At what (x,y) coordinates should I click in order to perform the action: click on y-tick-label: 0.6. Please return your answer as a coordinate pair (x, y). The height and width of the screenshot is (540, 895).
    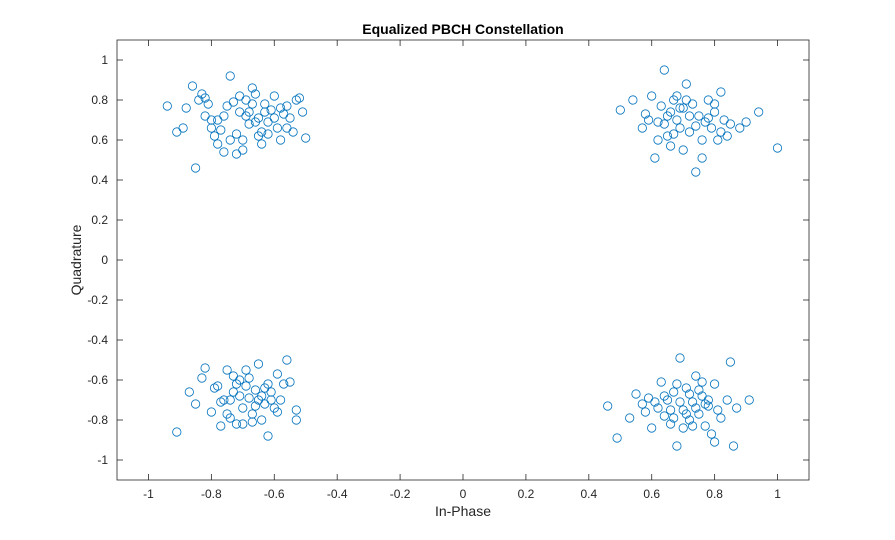
    Looking at the image, I should click on (99, 140).